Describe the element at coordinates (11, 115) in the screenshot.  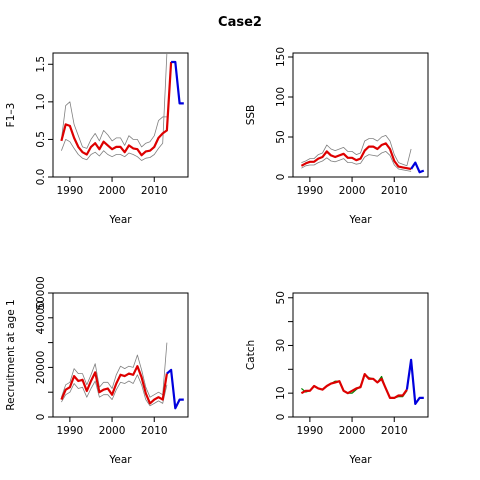
I see `y-axis-label: F1–3` at that location.